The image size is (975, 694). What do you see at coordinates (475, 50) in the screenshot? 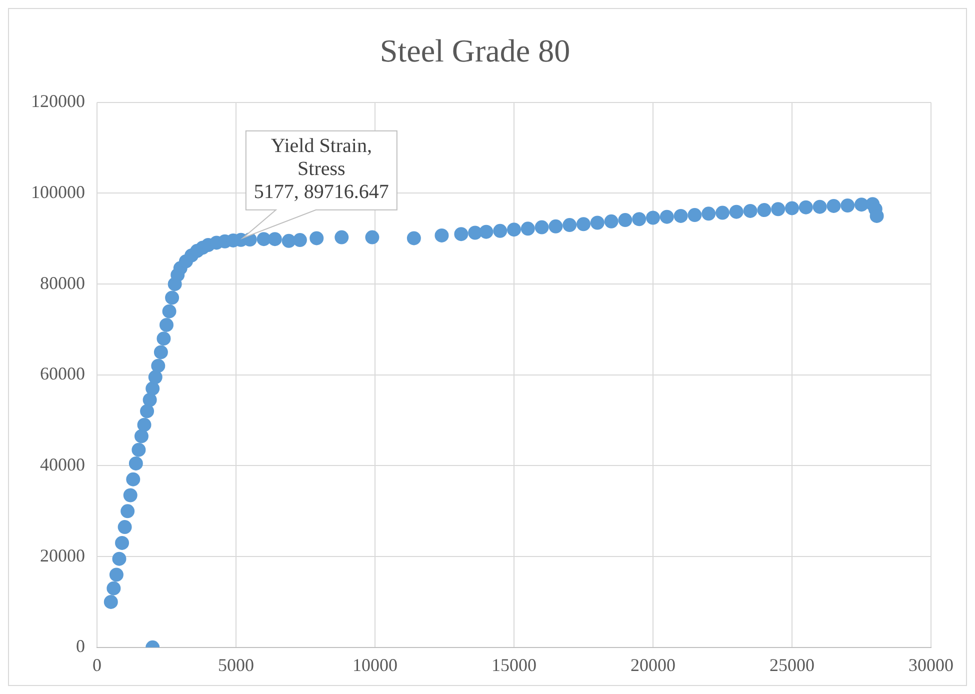
I see `chart-title: Steel Grade 80` at bounding box center [475, 50].